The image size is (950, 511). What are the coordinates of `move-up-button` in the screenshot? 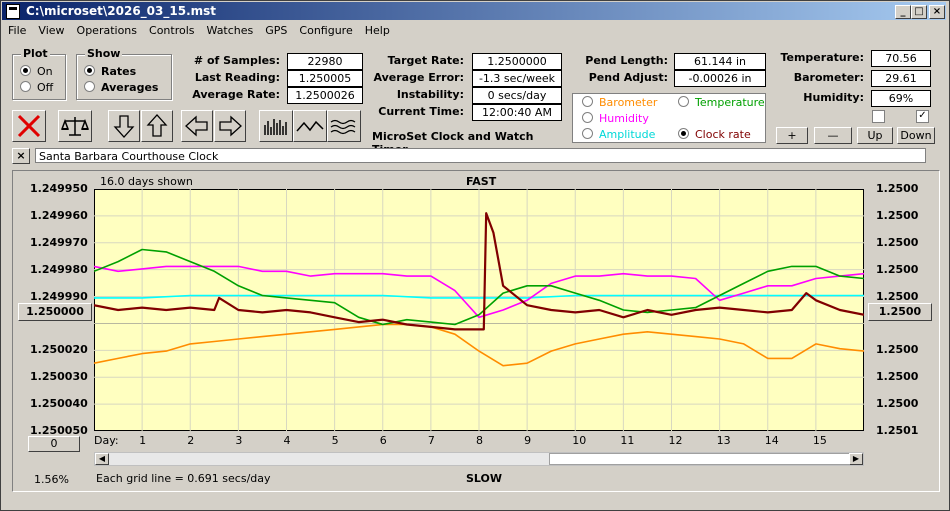 It's located at (157, 126).